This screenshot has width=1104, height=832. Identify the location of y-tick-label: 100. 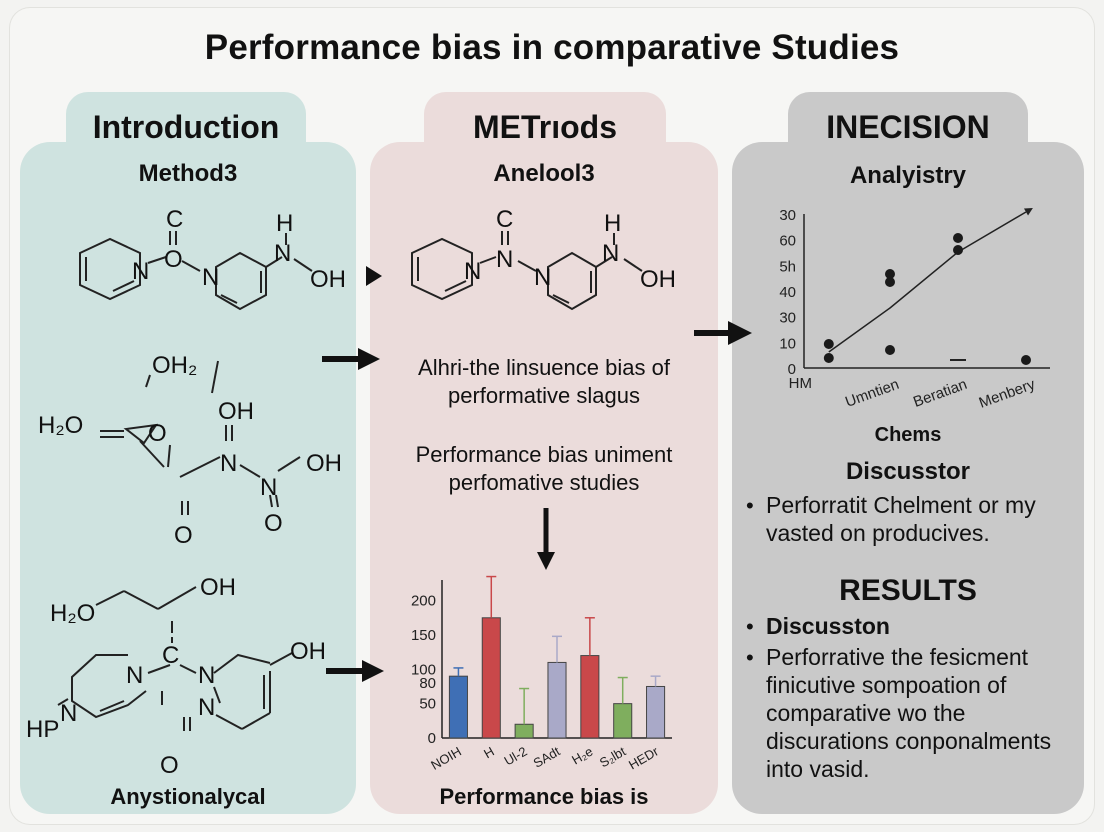
(423, 669).